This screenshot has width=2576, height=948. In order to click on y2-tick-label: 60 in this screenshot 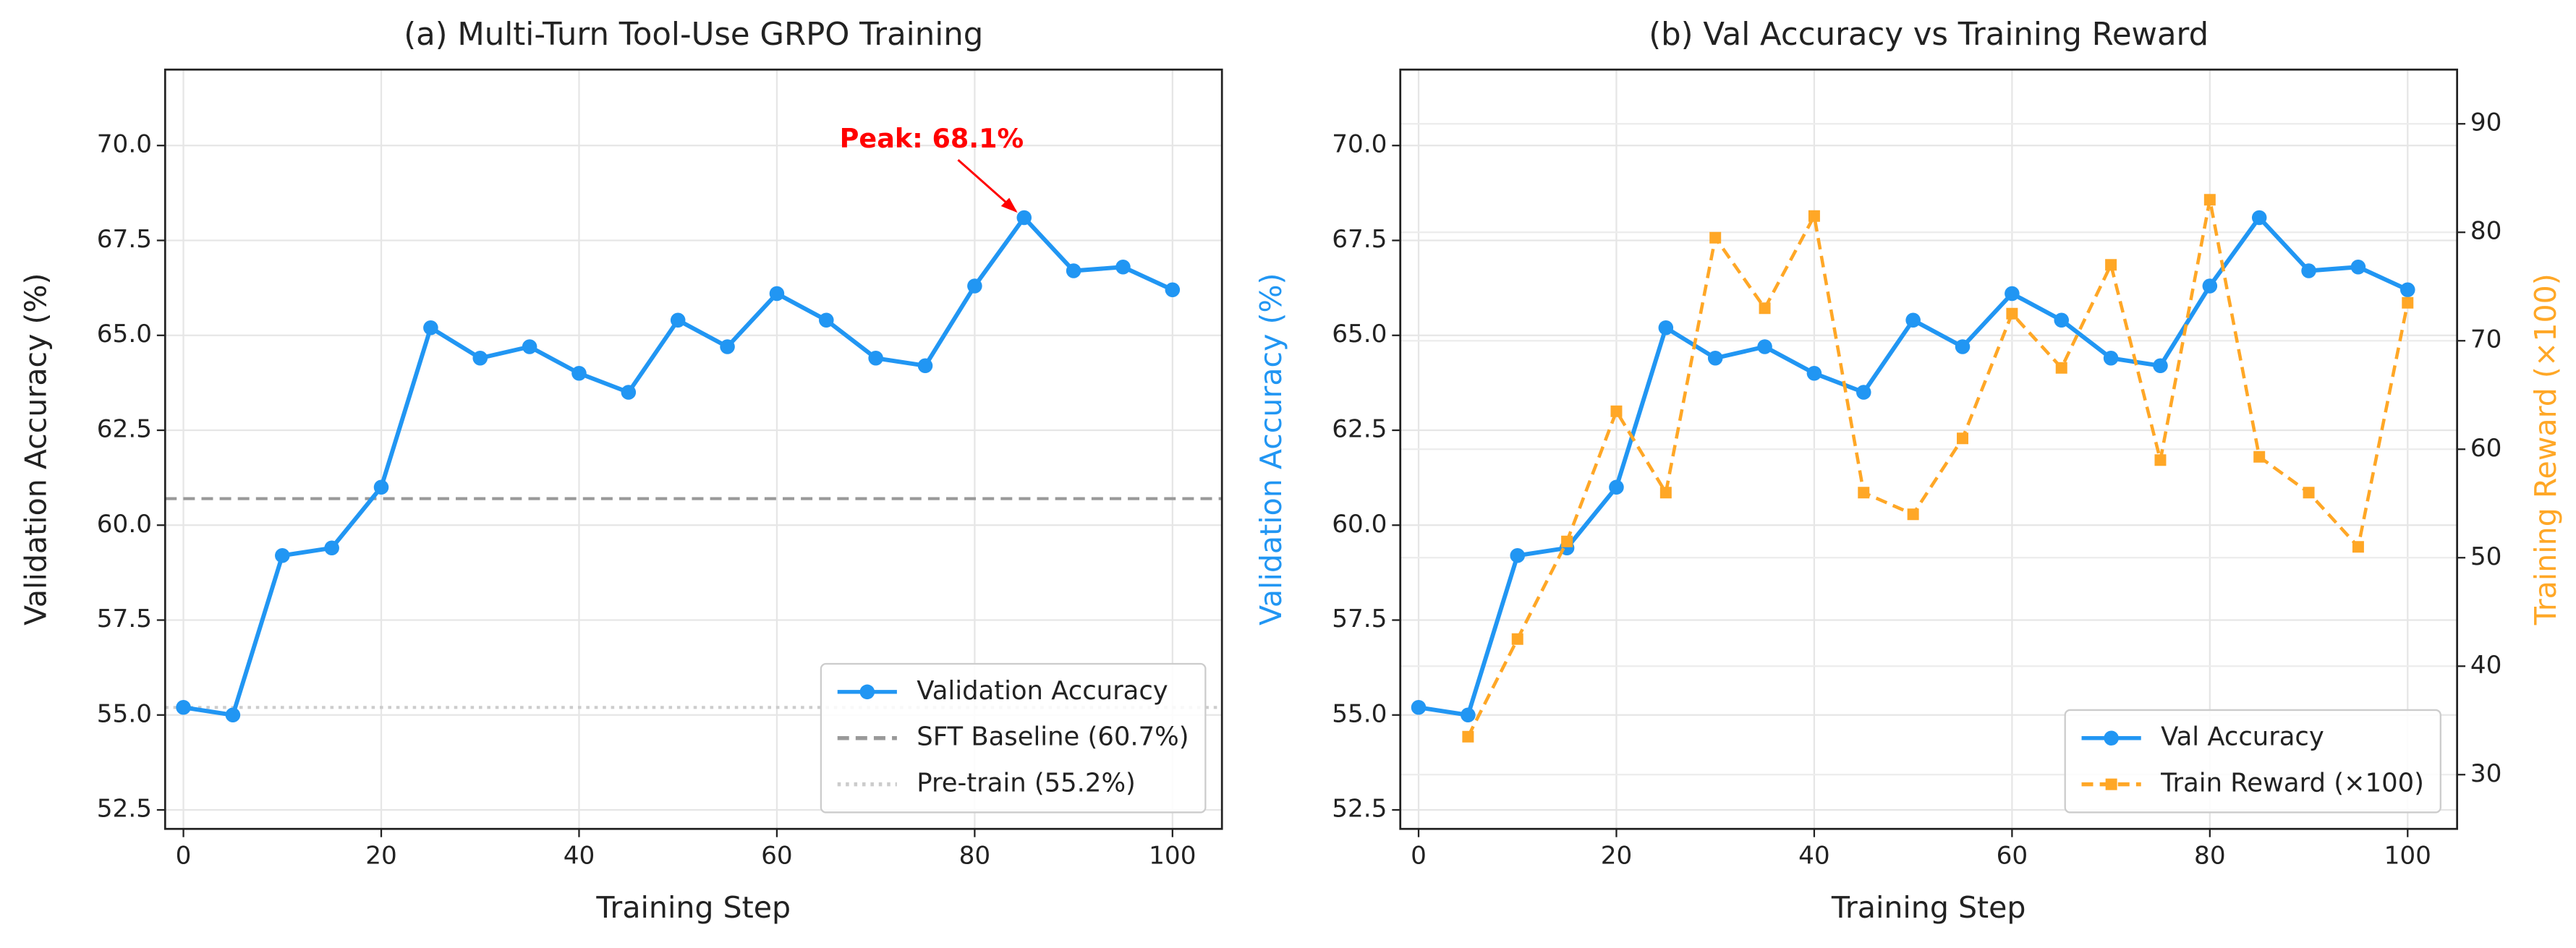, I will do `click(2486, 448)`.